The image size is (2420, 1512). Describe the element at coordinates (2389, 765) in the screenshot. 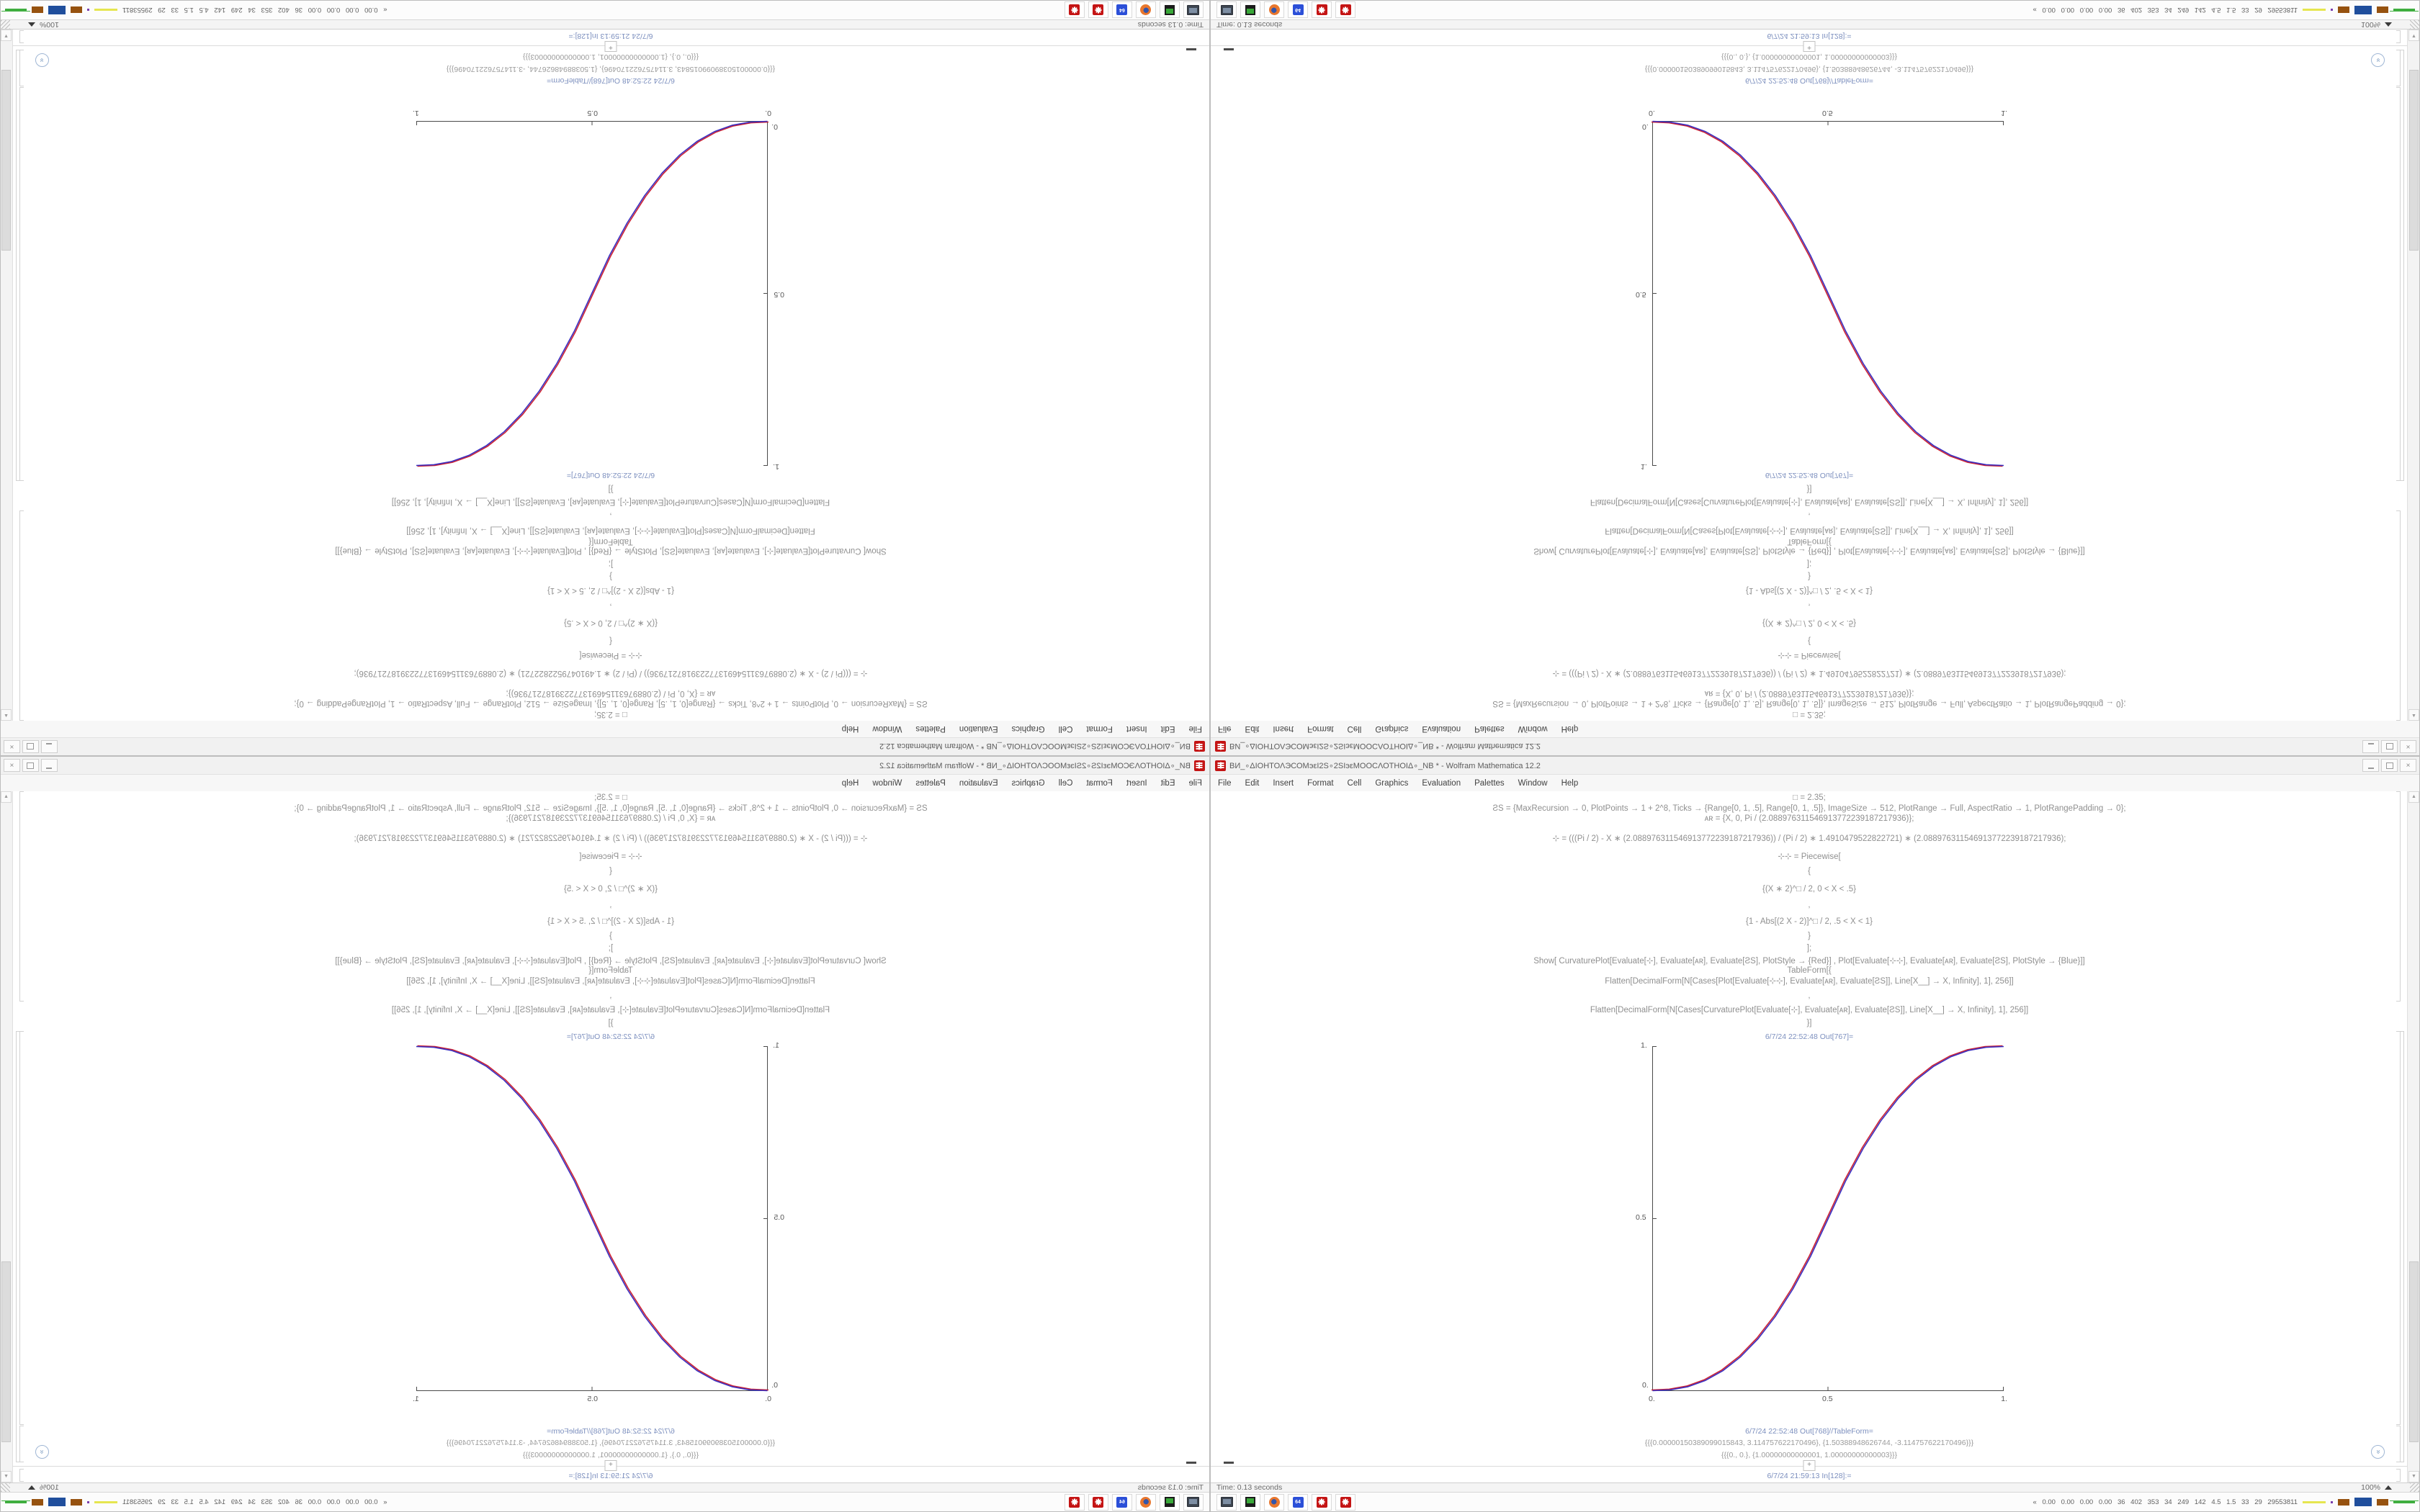

I see `maximize-button` at that location.